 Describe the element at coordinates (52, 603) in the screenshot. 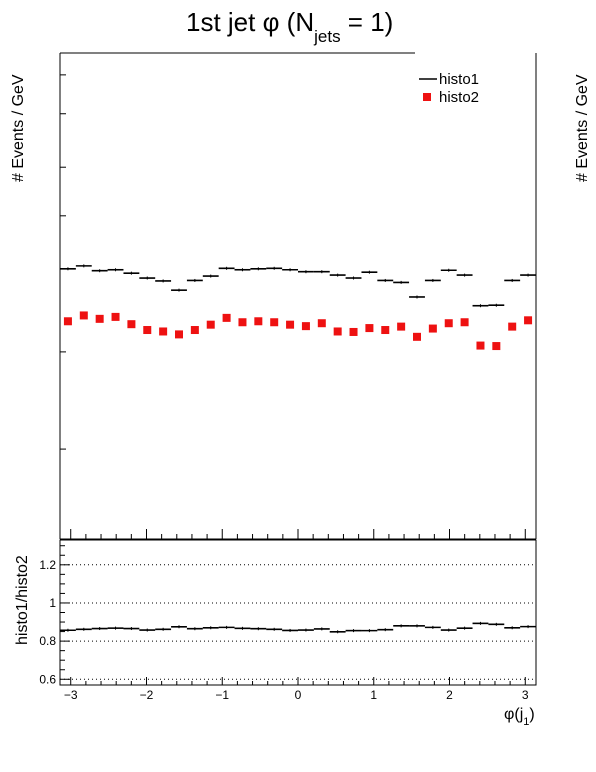

I see `lower-y-tick-label: 1` at that location.